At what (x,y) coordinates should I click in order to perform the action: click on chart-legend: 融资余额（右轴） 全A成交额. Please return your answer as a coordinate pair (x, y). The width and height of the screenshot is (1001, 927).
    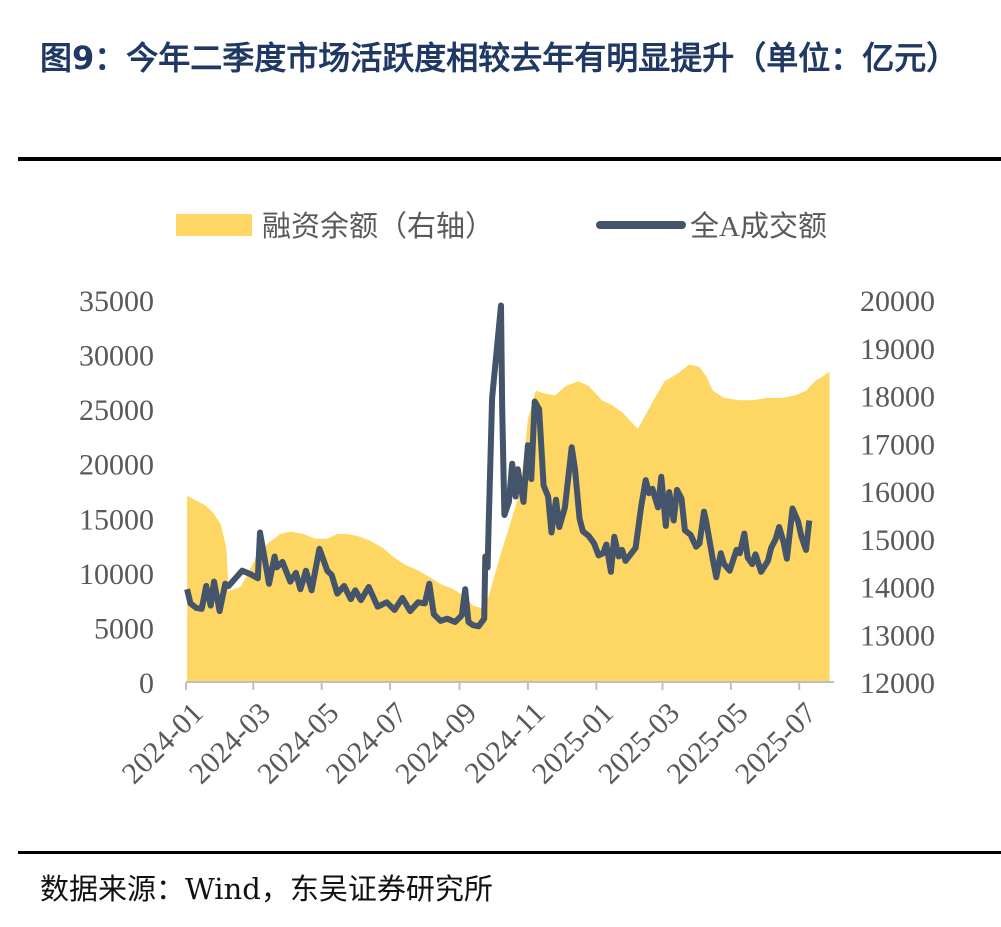
    Looking at the image, I should click on (501, 226).